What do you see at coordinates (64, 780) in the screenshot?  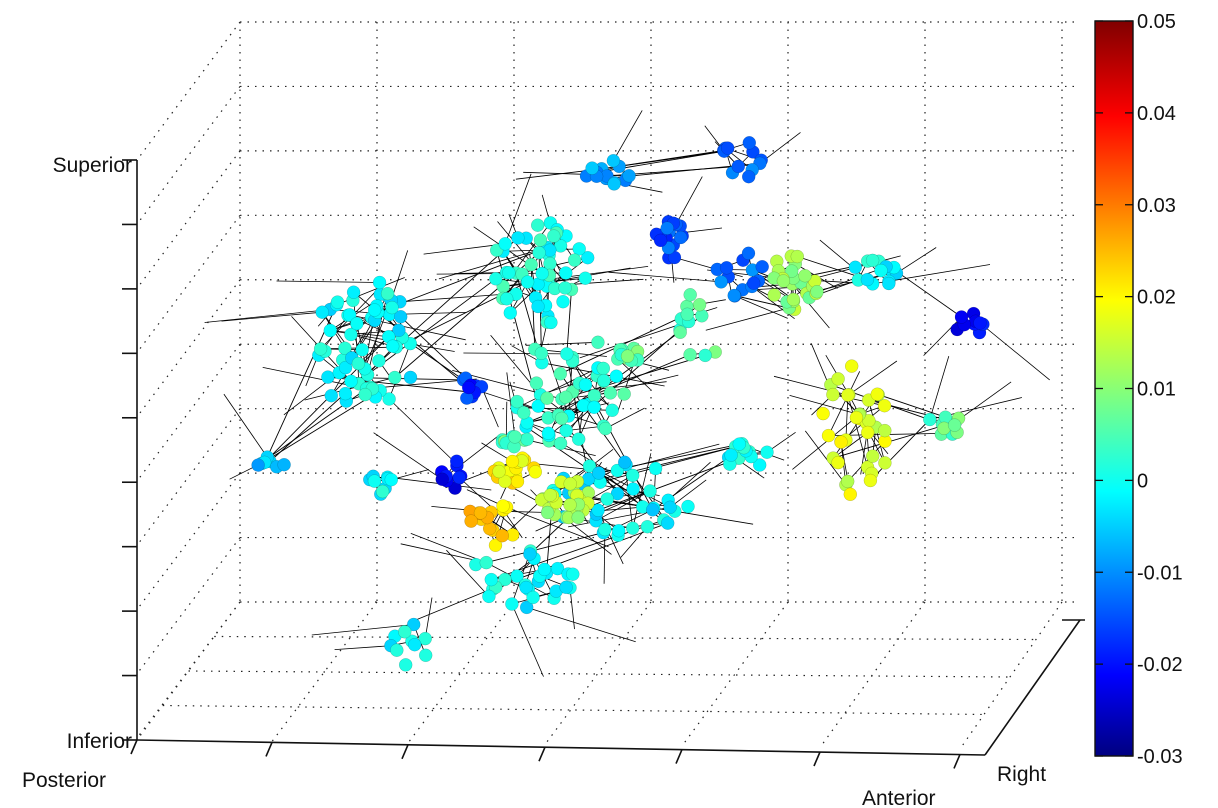 I see `x-axis-min-label: Posterior` at bounding box center [64, 780].